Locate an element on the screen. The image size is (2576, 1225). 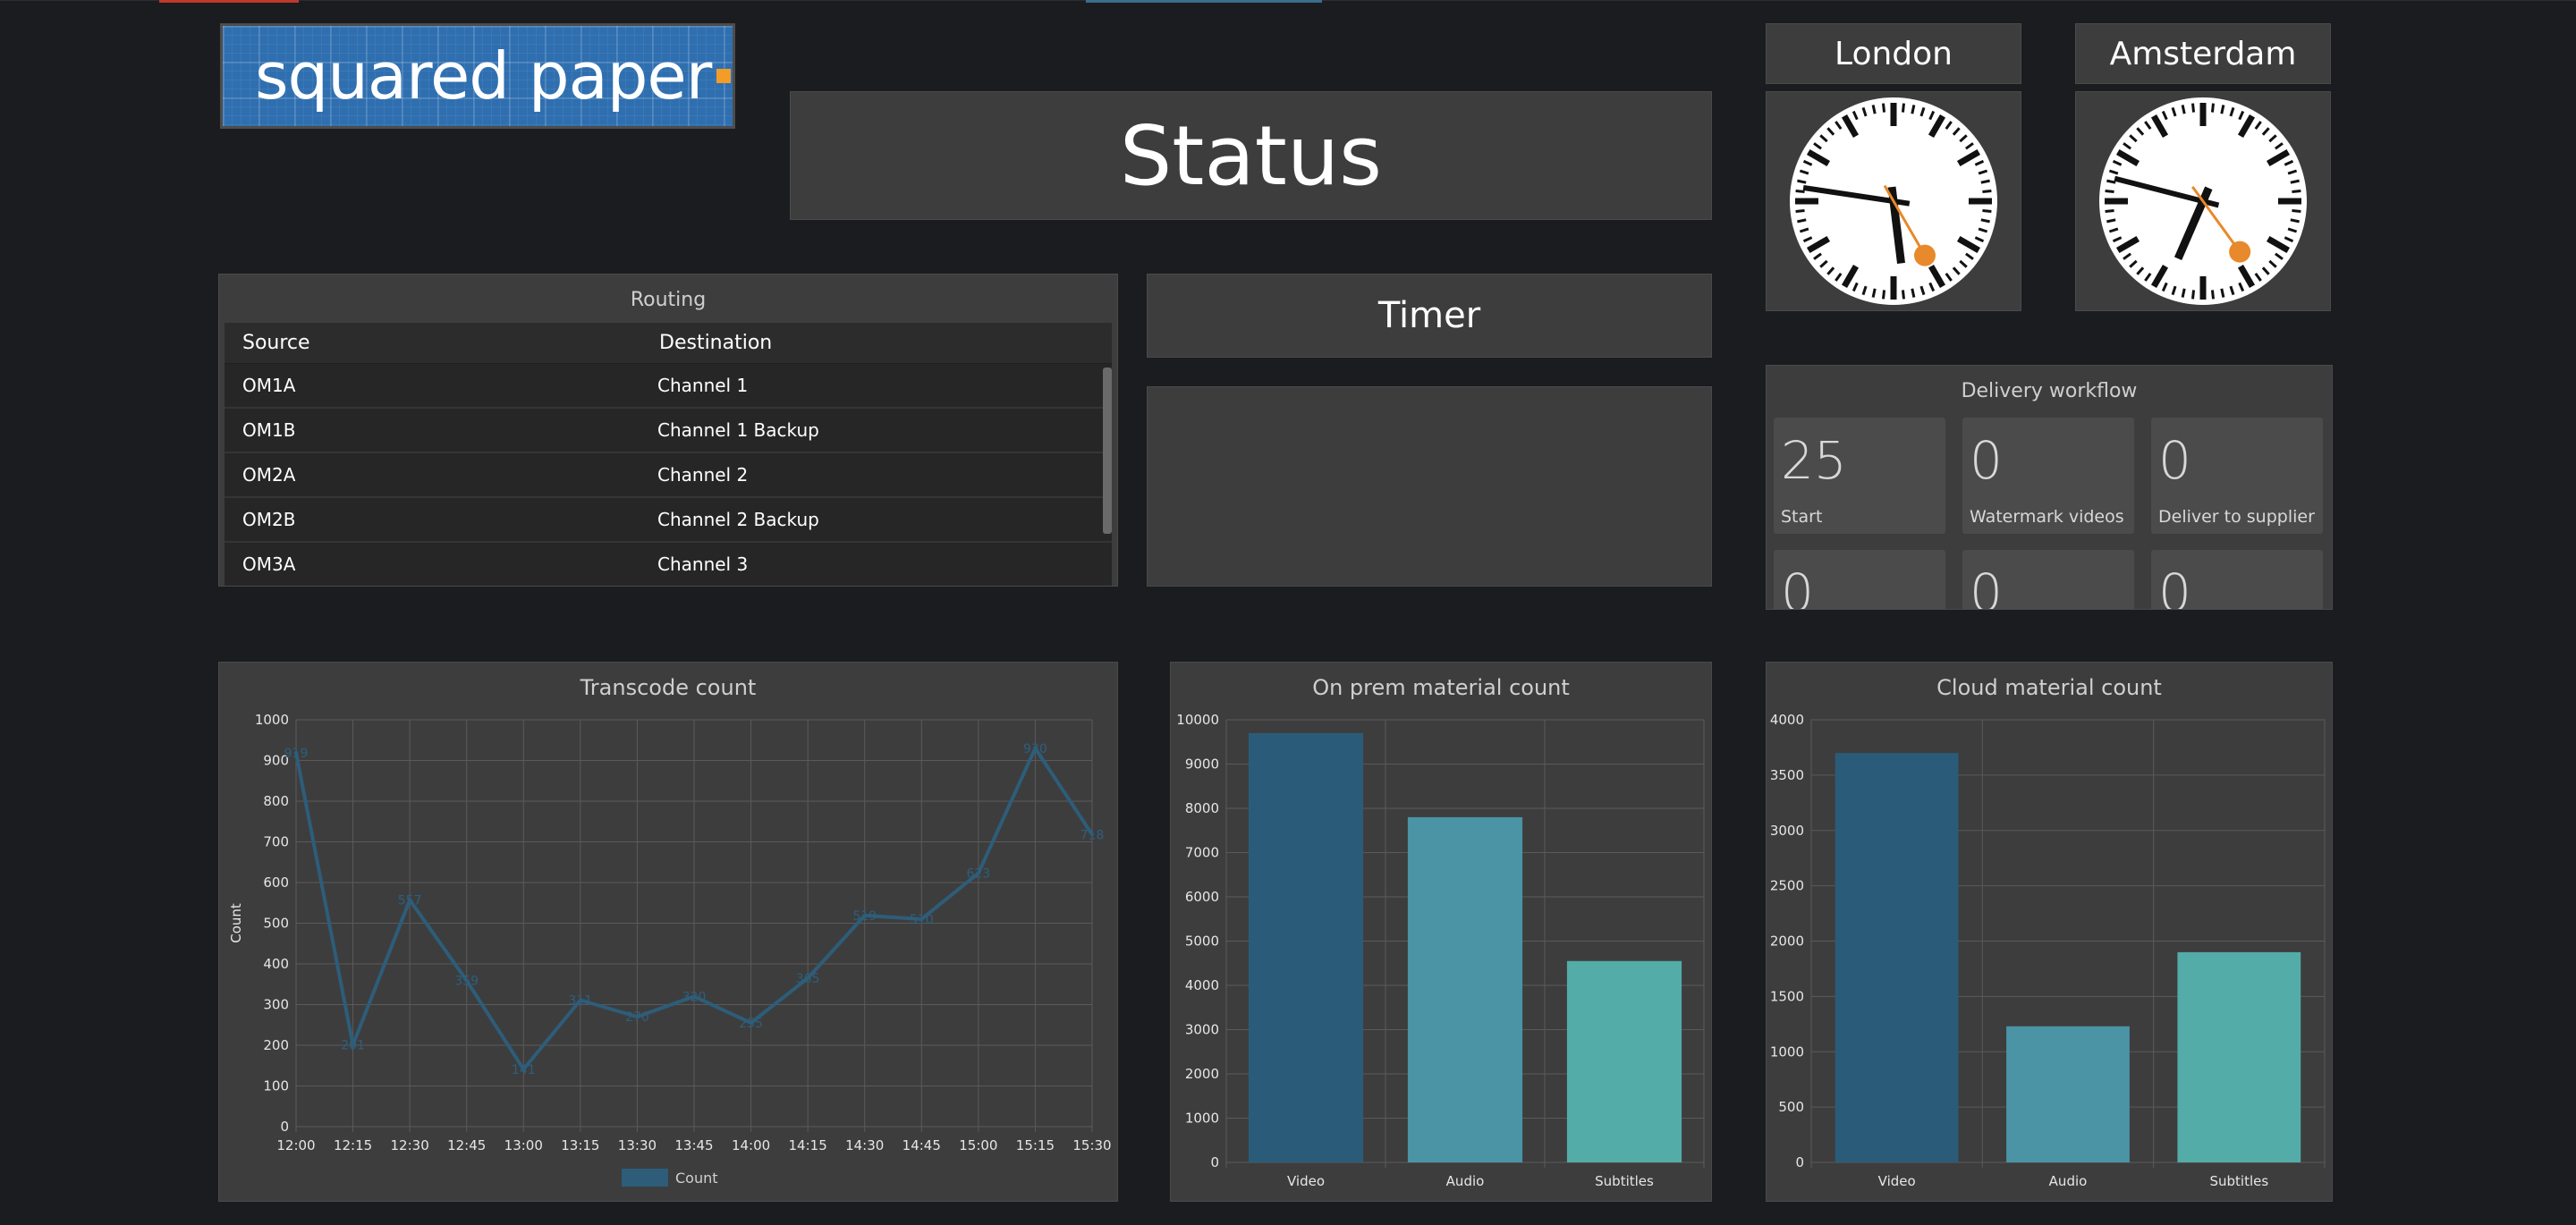
clock-city-label: Amsterdam is located at coordinates (2203, 53).